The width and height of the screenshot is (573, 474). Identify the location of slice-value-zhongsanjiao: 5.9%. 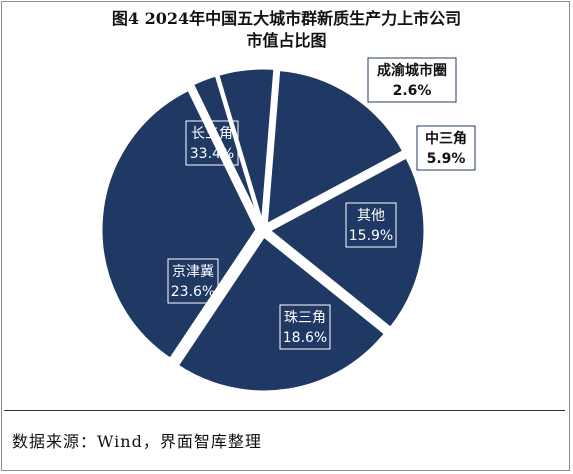
(446, 159).